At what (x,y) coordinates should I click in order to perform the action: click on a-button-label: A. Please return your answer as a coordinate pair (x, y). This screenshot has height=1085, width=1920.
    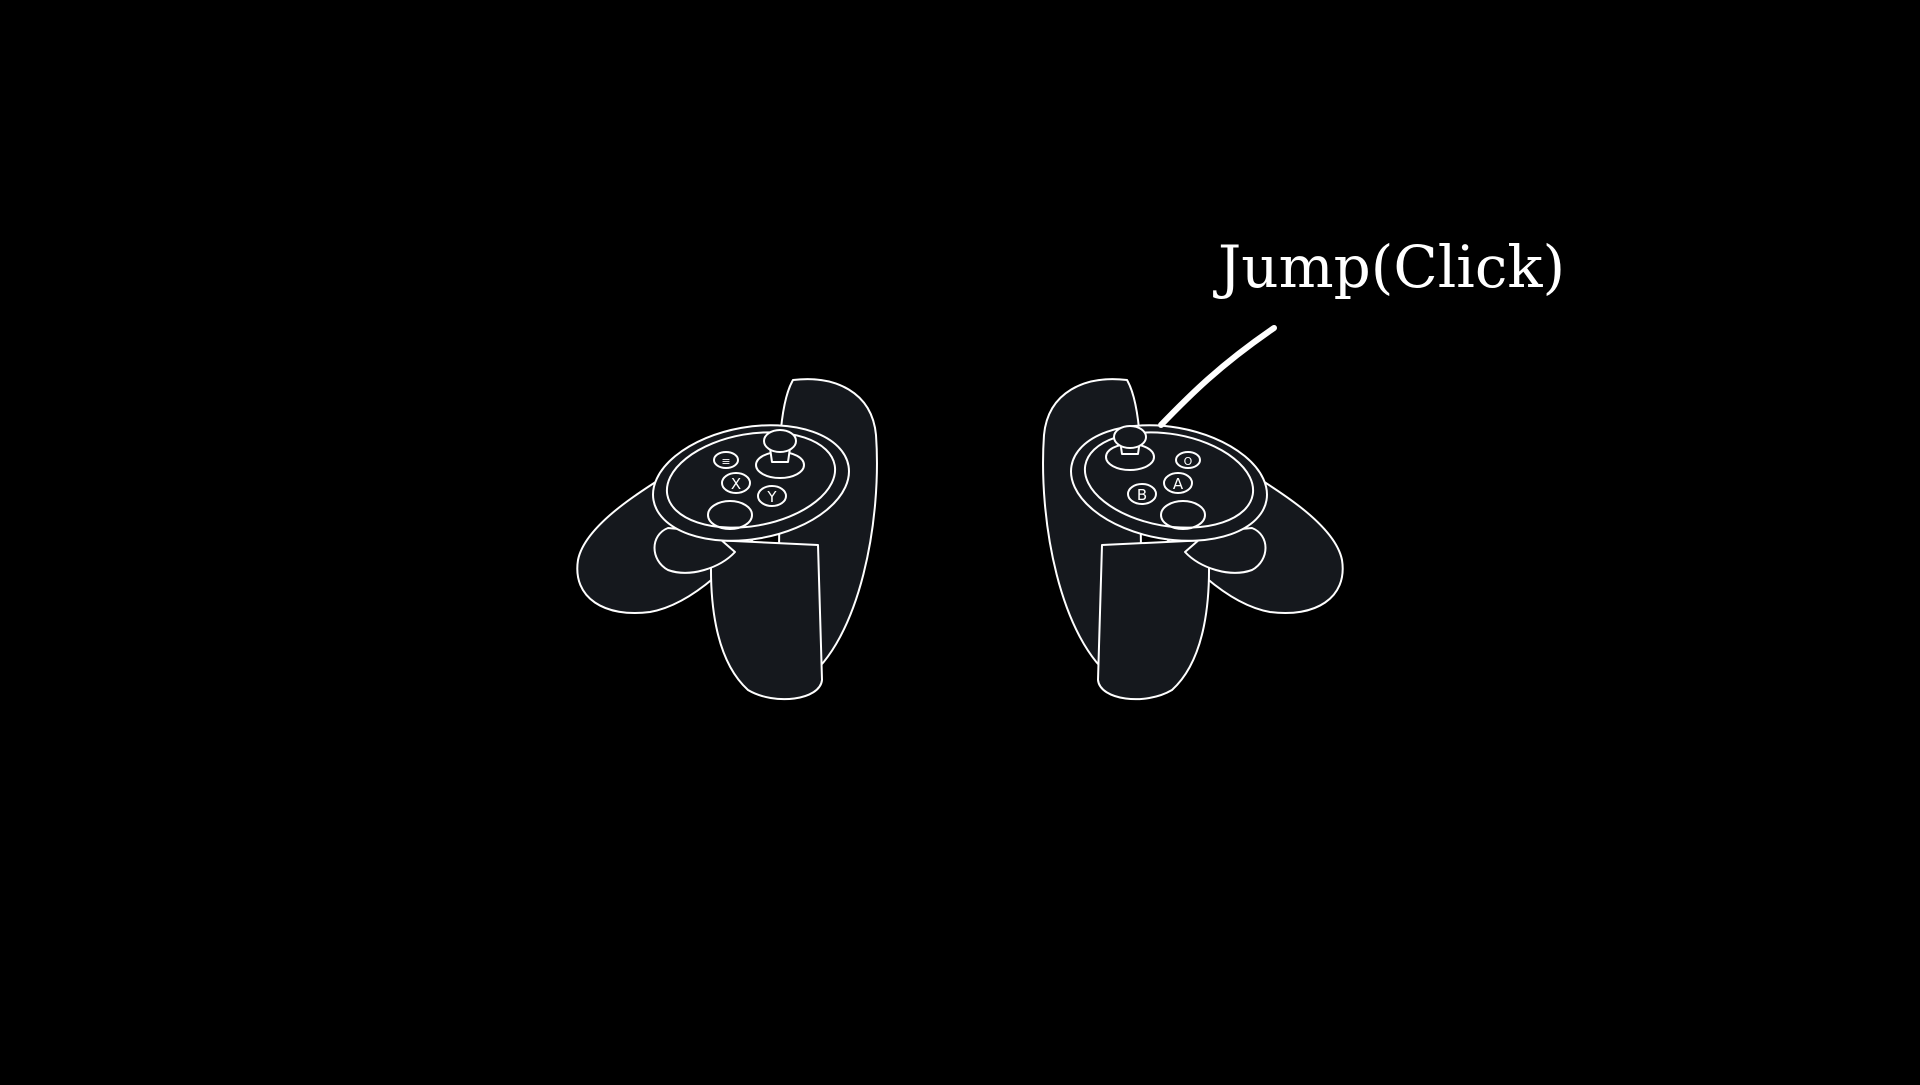
    Looking at the image, I should click on (1178, 484).